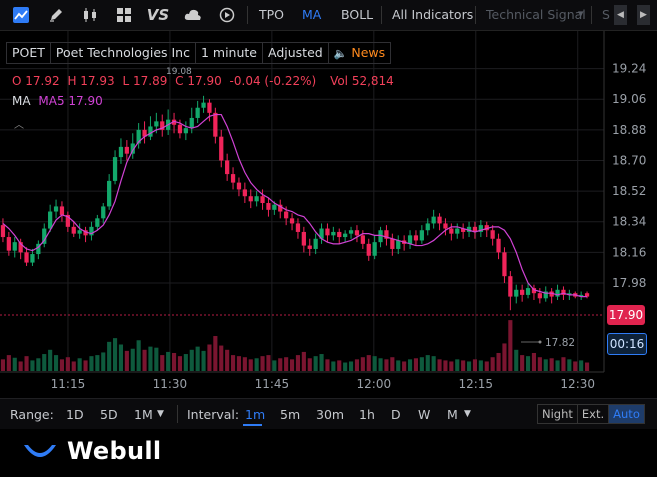 Image resolution: width=657 pixels, height=477 pixels. I want to click on layout-grid-icon, so click(124, 15).